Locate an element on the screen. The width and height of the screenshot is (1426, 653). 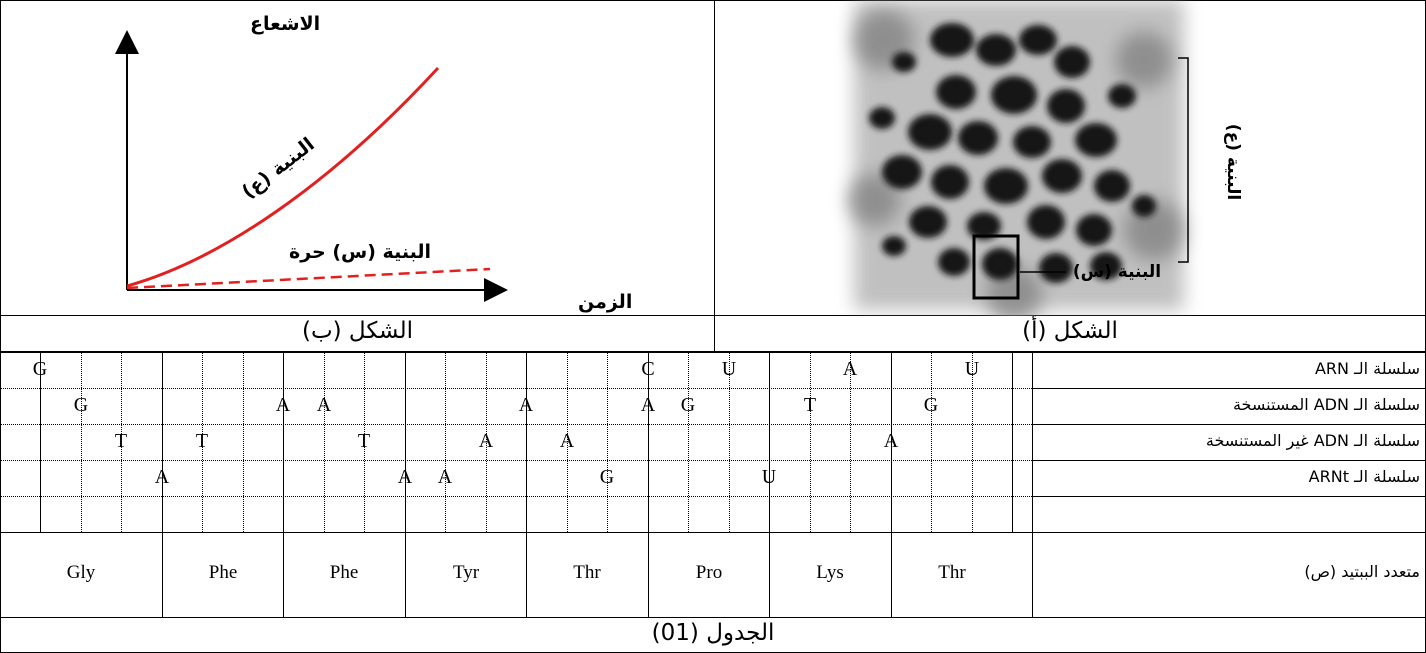
peptide-row-label: متعدد الببتيد (ص) is located at coordinates (1362, 571).